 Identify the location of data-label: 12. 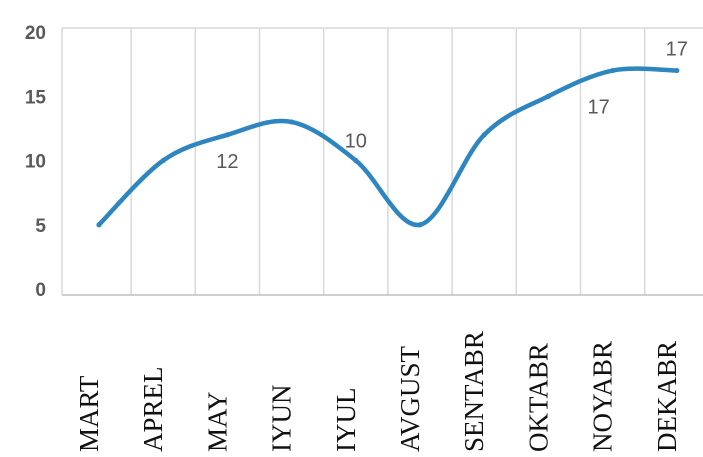
(227, 162).